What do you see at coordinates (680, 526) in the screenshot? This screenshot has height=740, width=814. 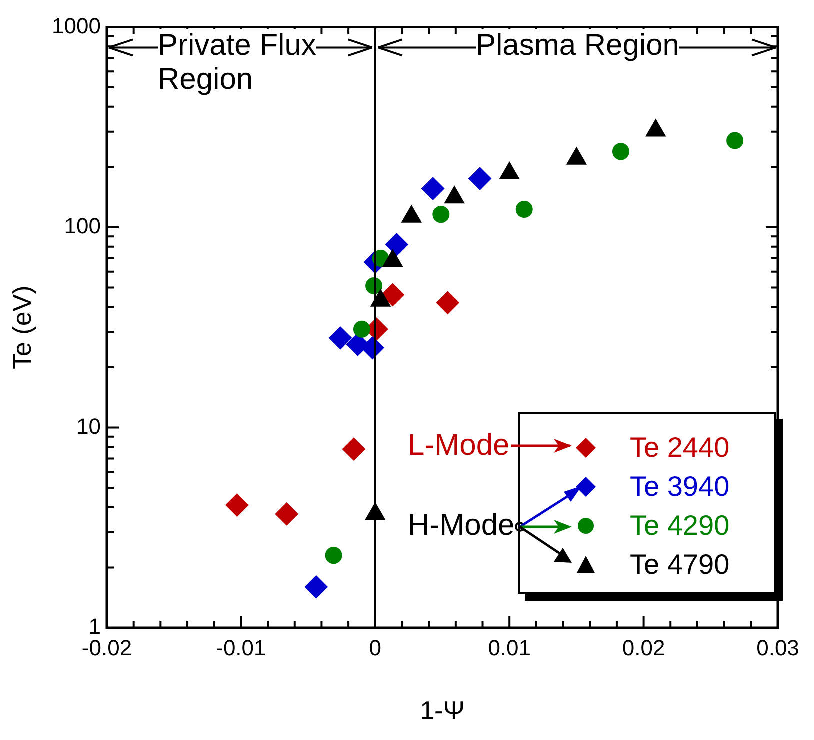 I see `legend-label: Te 4290` at bounding box center [680, 526].